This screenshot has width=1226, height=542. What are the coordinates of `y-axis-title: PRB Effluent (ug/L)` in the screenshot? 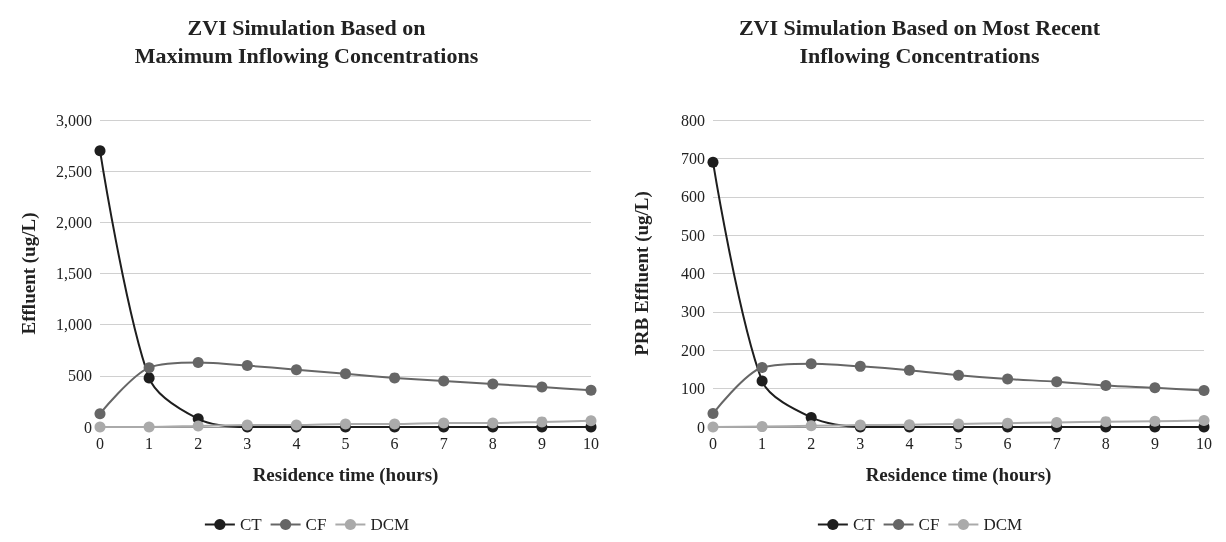 It's located at (642, 273).